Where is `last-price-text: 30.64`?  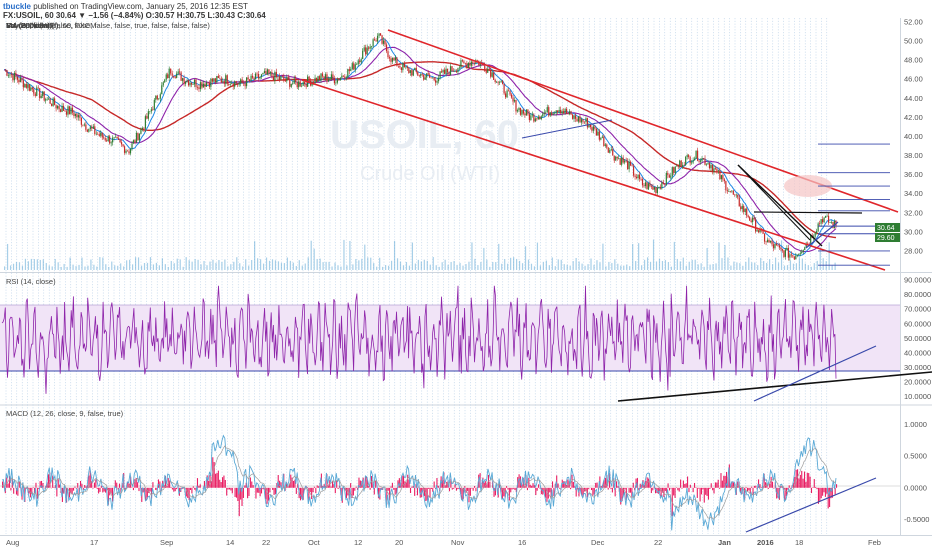 last-price-text: 30.64 is located at coordinates (886, 228).